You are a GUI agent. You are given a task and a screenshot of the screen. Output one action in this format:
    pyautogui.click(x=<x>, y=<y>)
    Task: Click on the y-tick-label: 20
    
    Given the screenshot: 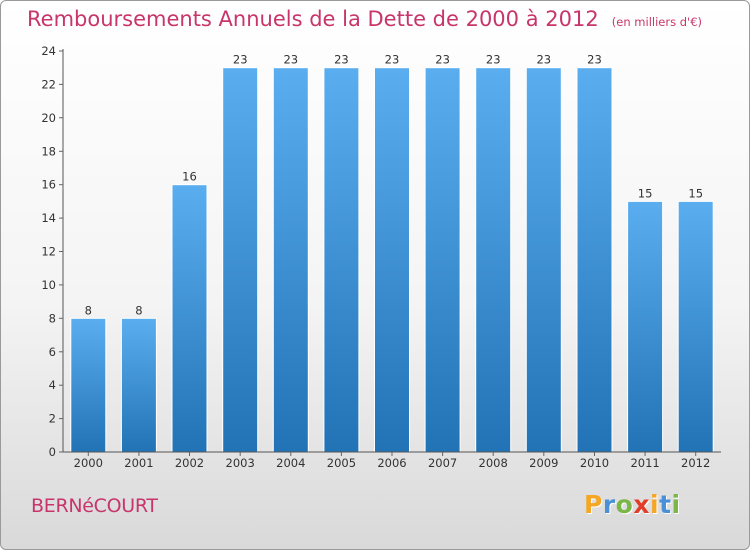 What is the action you would take?
    pyautogui.click(x=48, y=118)
    